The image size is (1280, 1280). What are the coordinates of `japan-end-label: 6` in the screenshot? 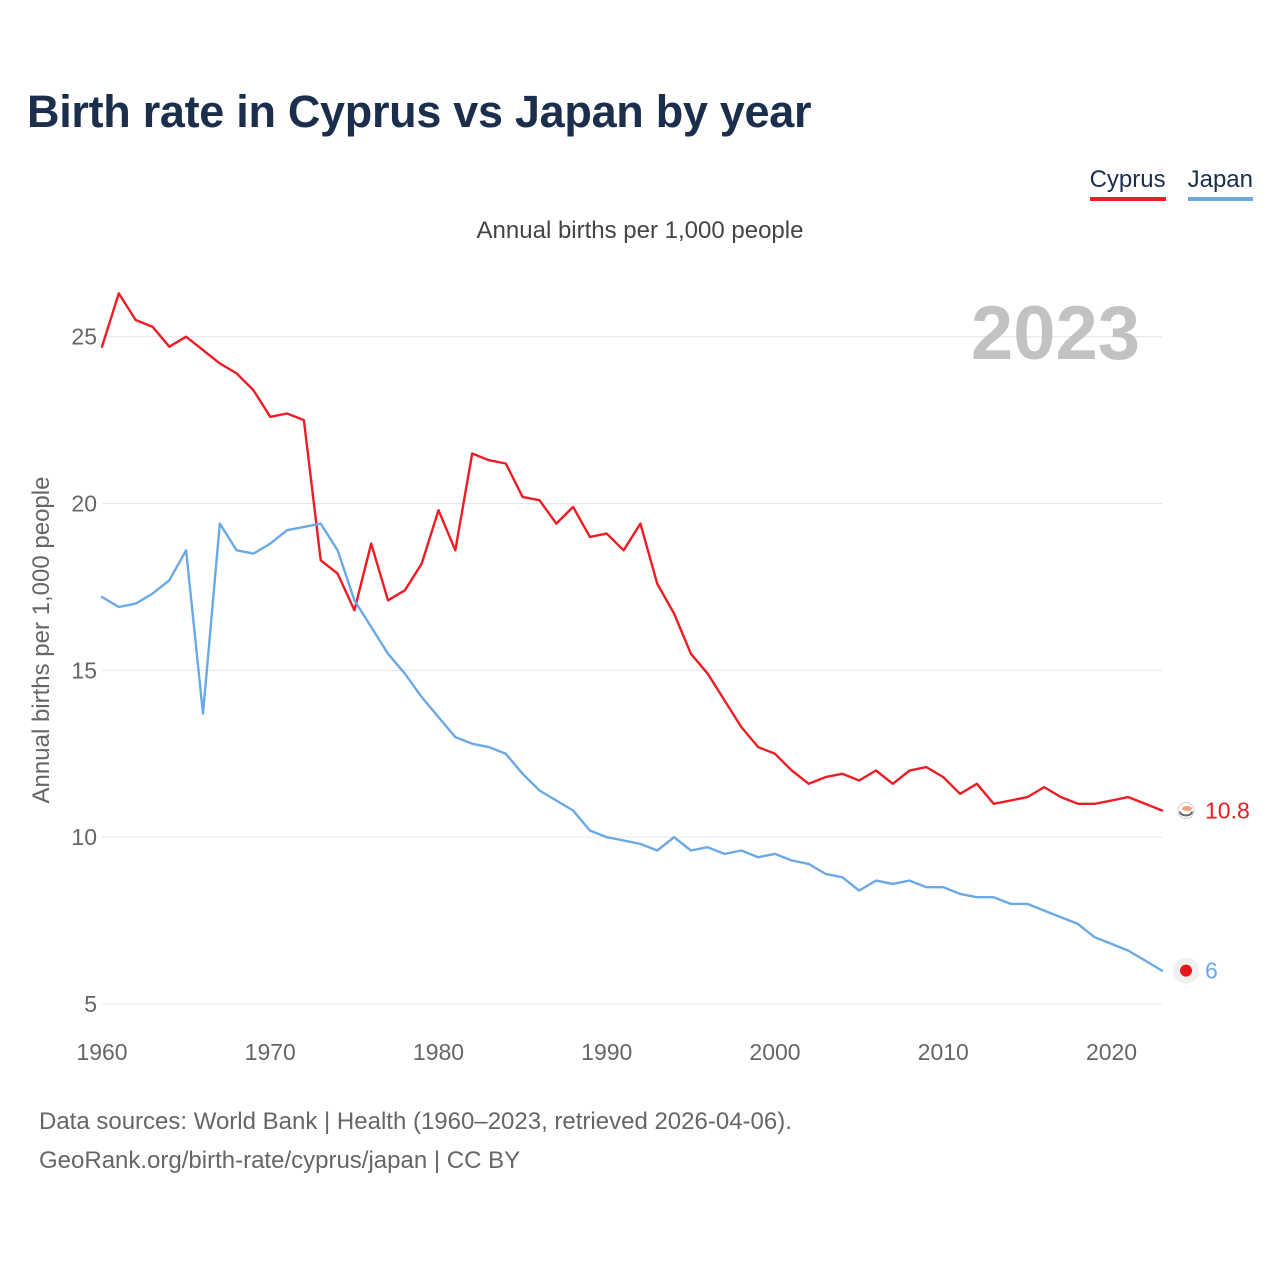 It's located at (1211, 971).